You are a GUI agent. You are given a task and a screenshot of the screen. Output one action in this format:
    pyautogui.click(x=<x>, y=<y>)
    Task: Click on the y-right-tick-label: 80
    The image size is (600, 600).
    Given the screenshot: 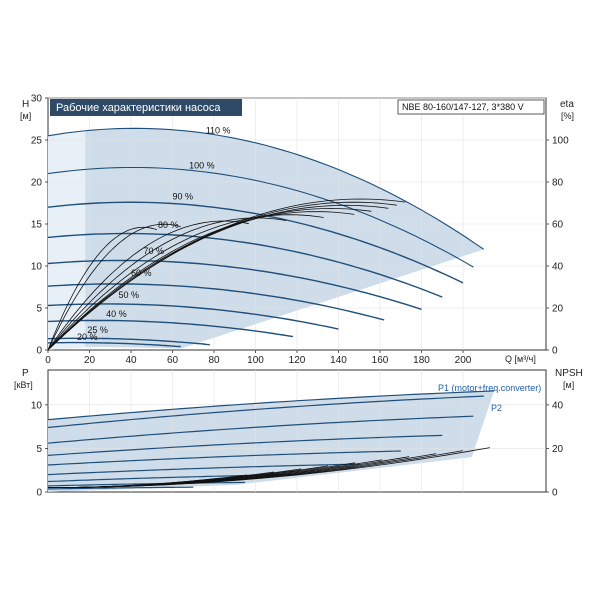 What is the action you would take?
    pyautogui.click(x=558, y=183)
    